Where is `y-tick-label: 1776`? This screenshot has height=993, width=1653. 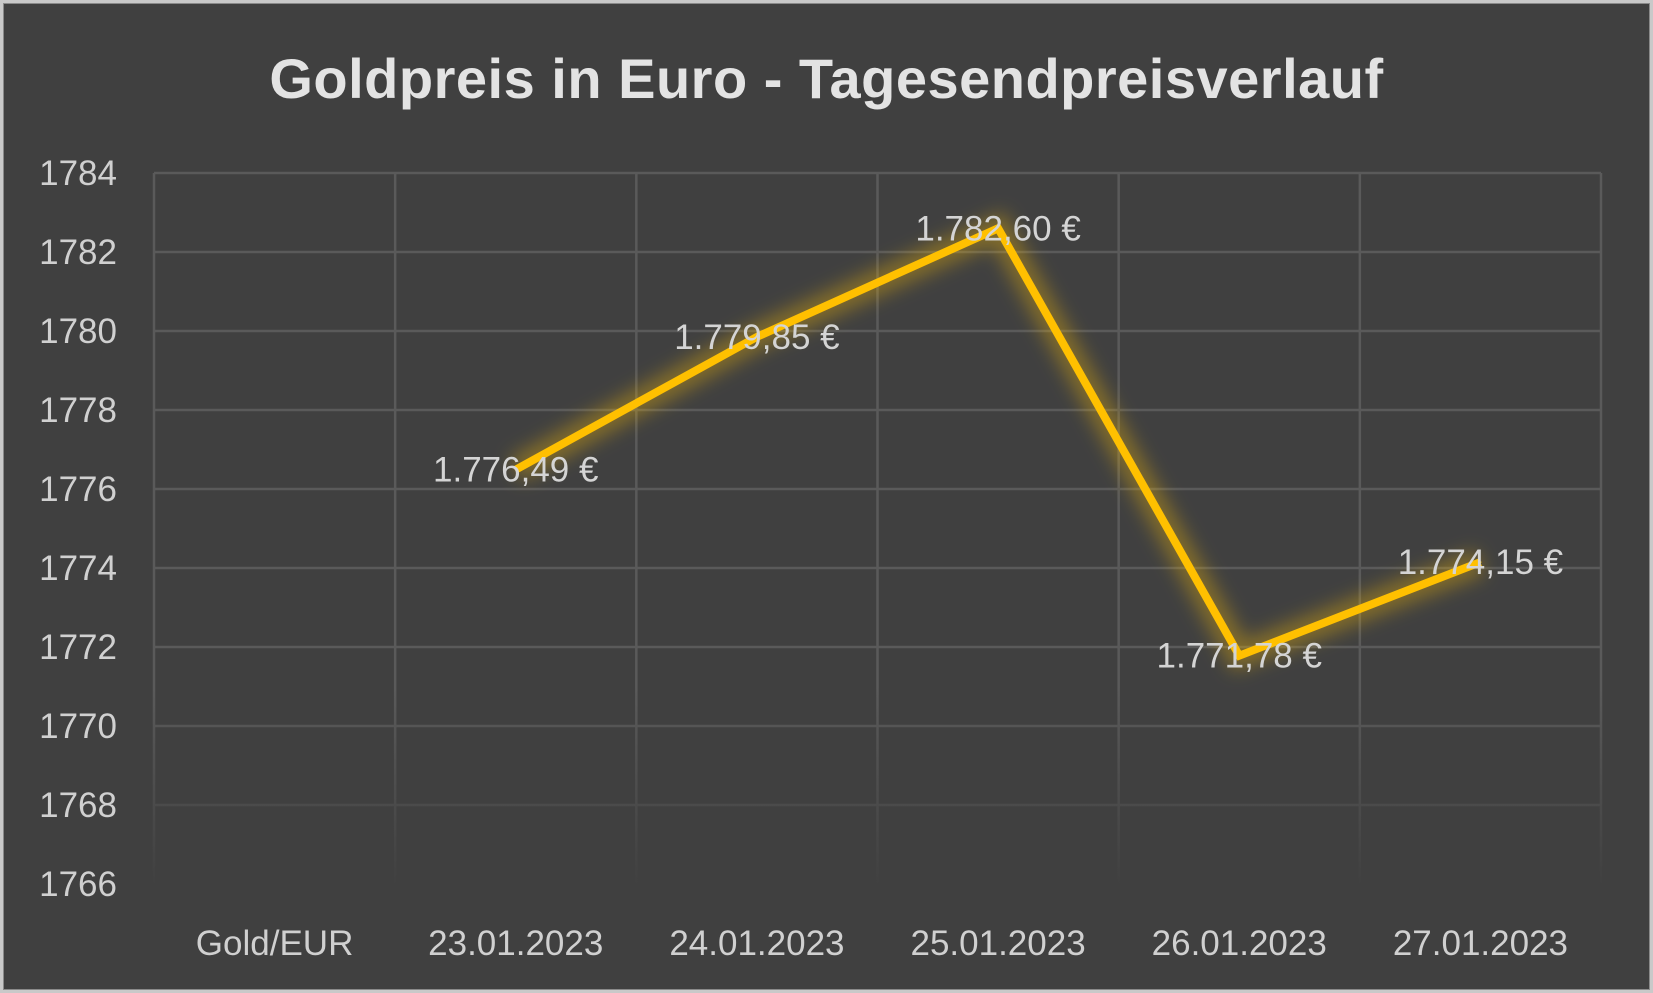
y-tick-label: 1776 is located at coordinates (78, 489).